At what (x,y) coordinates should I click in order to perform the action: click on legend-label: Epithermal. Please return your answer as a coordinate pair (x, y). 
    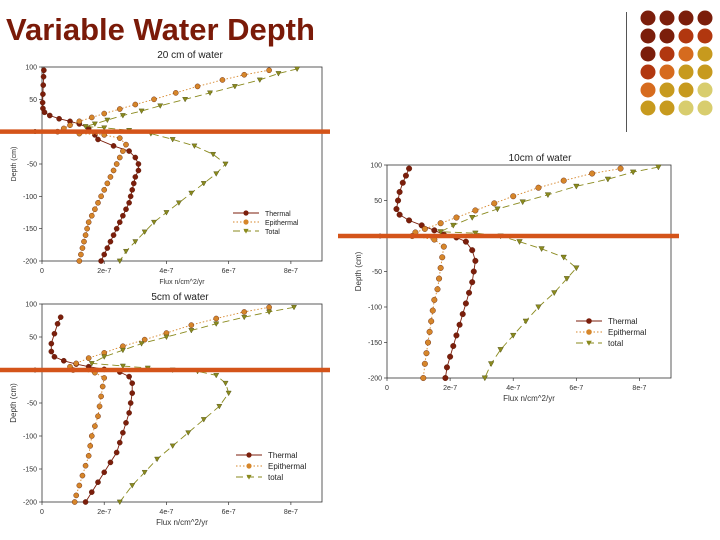
    Looking at the image, I should click on (627, 332).